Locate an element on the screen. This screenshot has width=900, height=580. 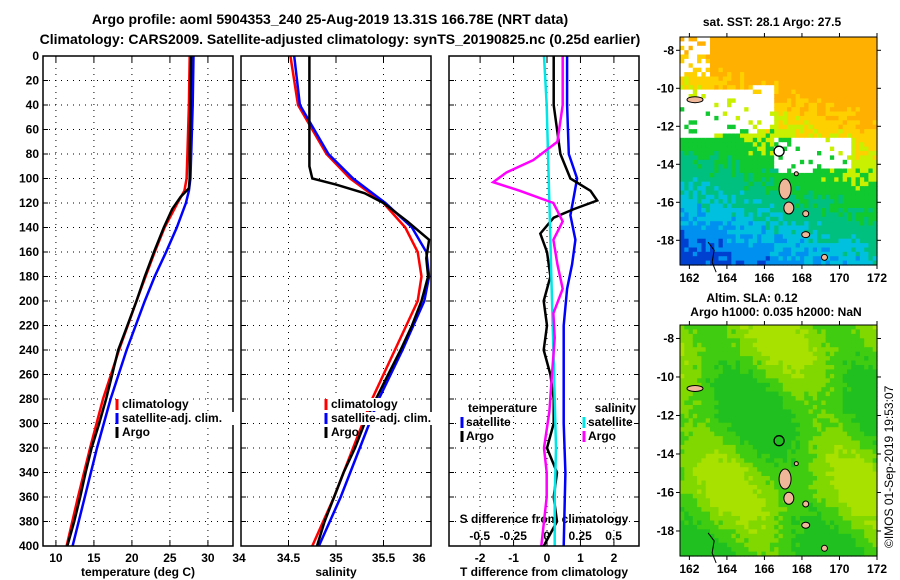
x2-tick-label: 0 is located at coordinates (546, 536).